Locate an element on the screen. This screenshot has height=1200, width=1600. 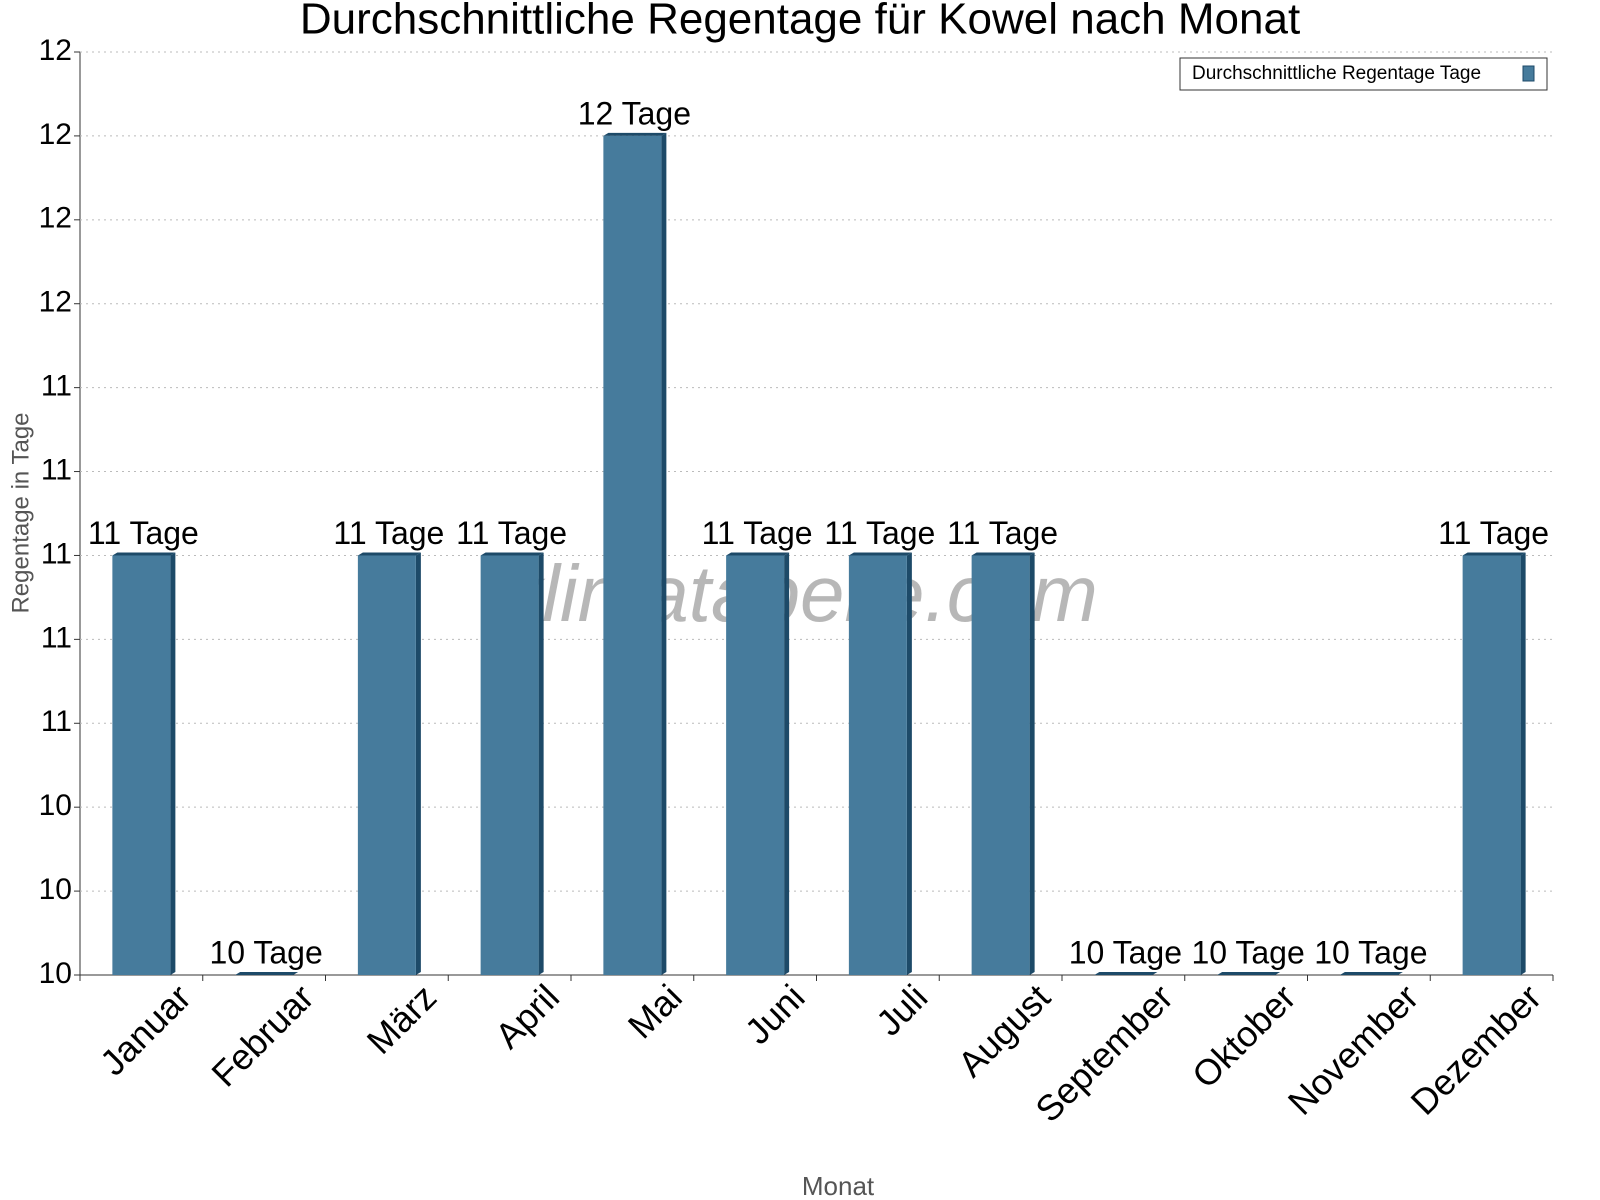
legend-label: Durchschnittliche Regentage Tage is located at coordinates (1336, 73).